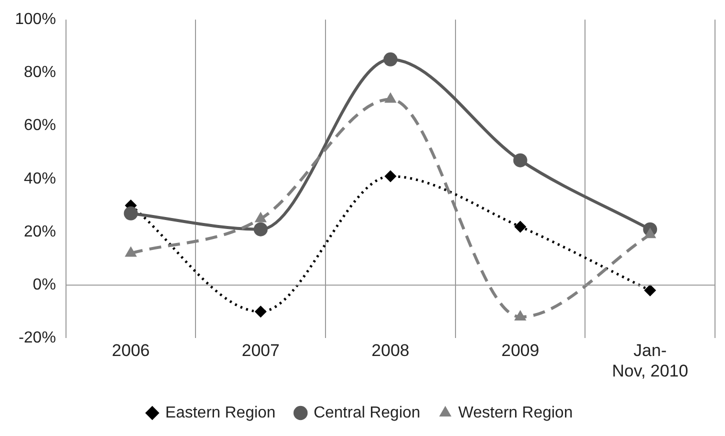  I want to click on y-tick-label: 20%, so click(40, 231).